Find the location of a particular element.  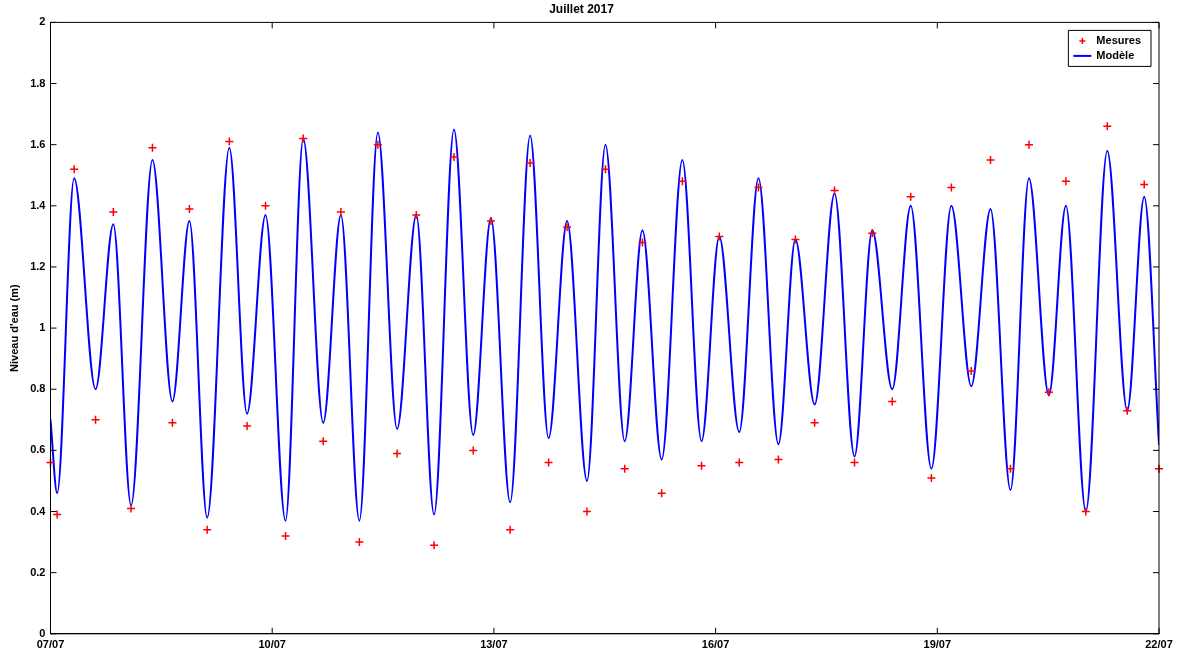

y-tick-label: 0.4 is located at coordinates (38, 510).